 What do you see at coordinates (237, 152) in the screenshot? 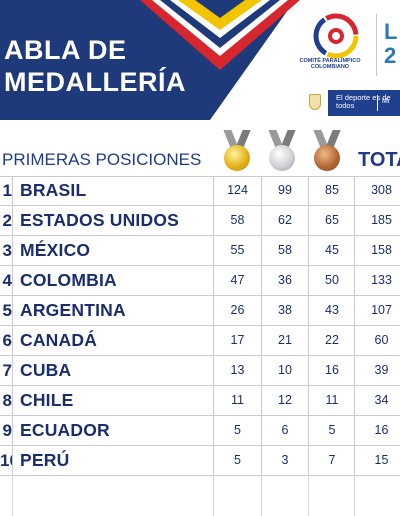
I see `gold-medal-icon` at bounding box center [237, 152].